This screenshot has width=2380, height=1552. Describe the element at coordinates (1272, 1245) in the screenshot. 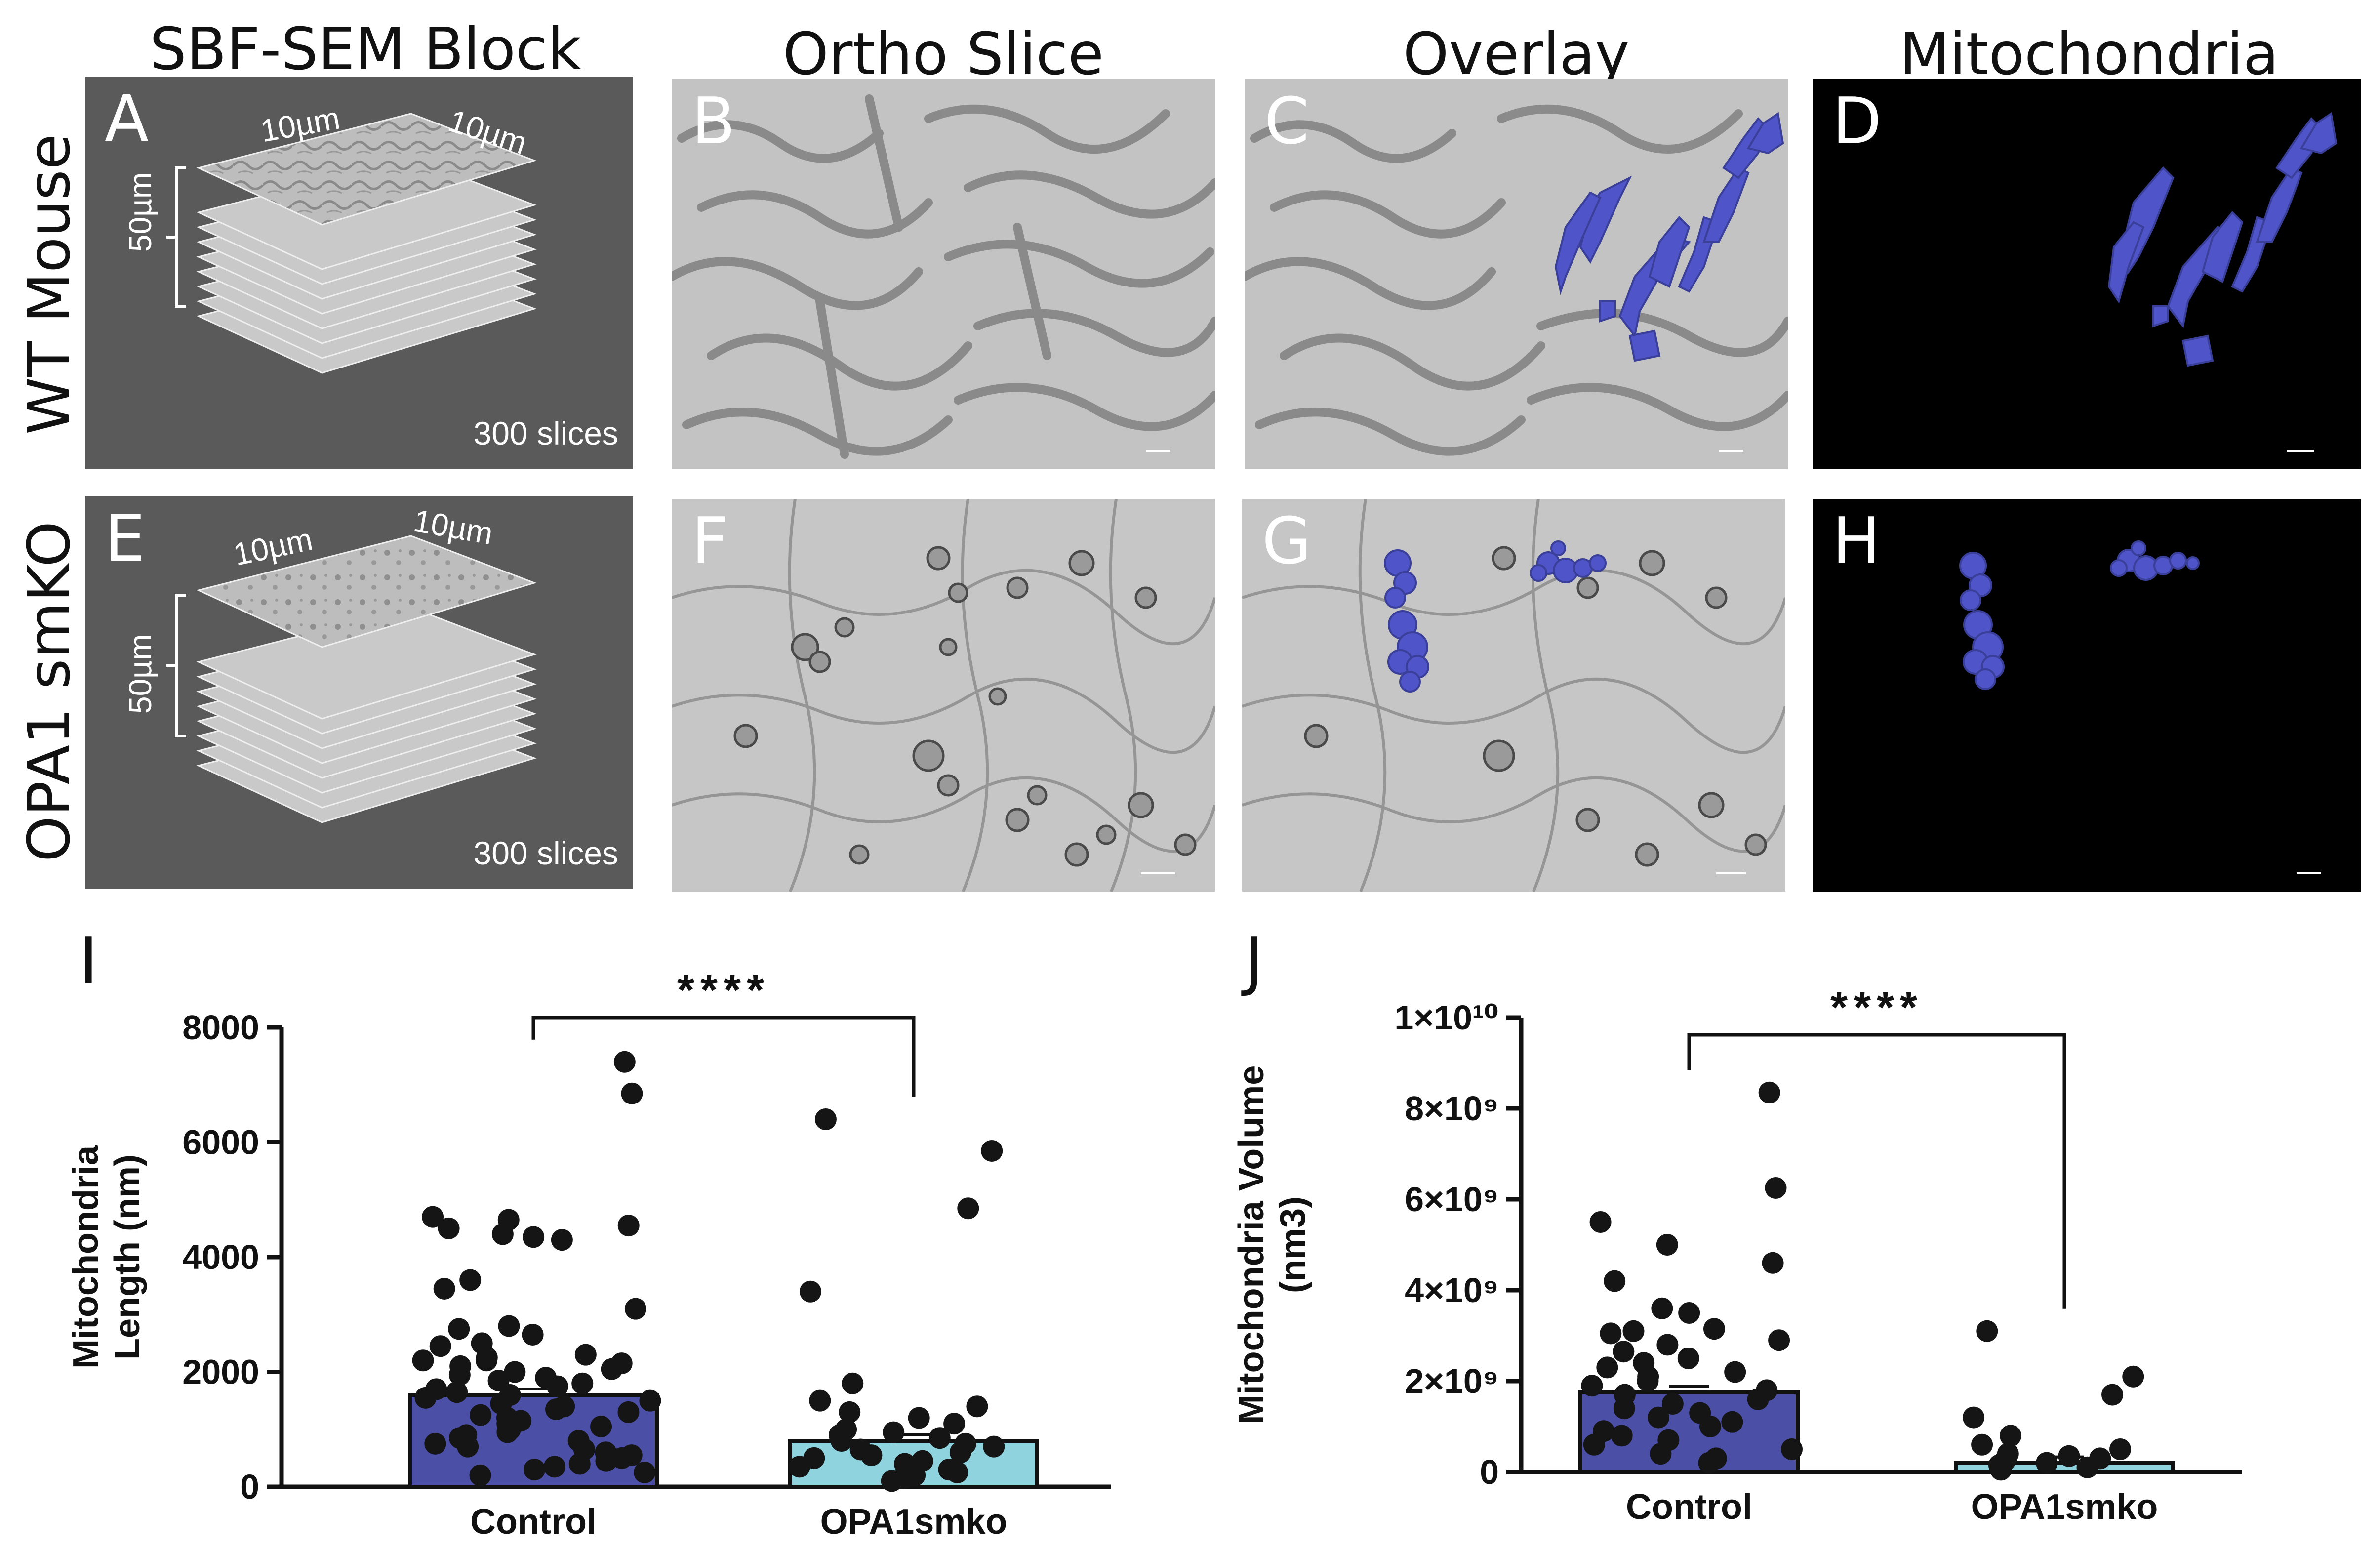

I see `y-axis-label: Mitochondria Volume(nm3)` at that location.